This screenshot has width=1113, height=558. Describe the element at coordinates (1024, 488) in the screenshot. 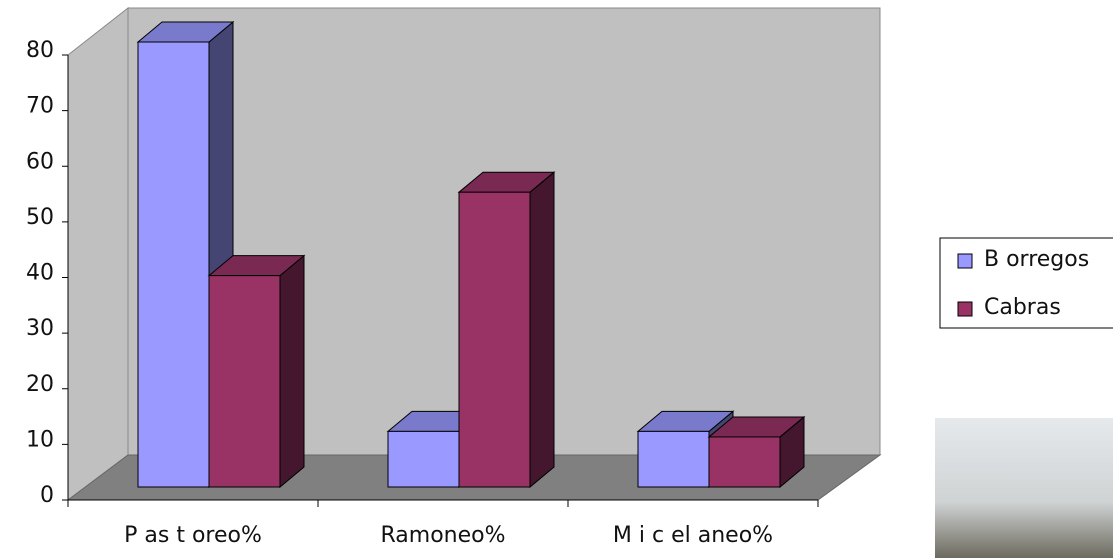

I see `photo-fragment` at that location.